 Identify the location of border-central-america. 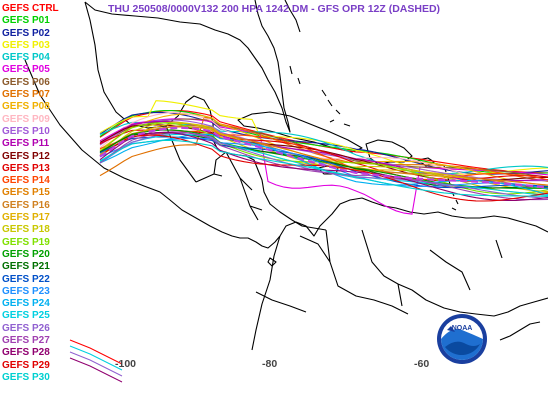
(214, 173).